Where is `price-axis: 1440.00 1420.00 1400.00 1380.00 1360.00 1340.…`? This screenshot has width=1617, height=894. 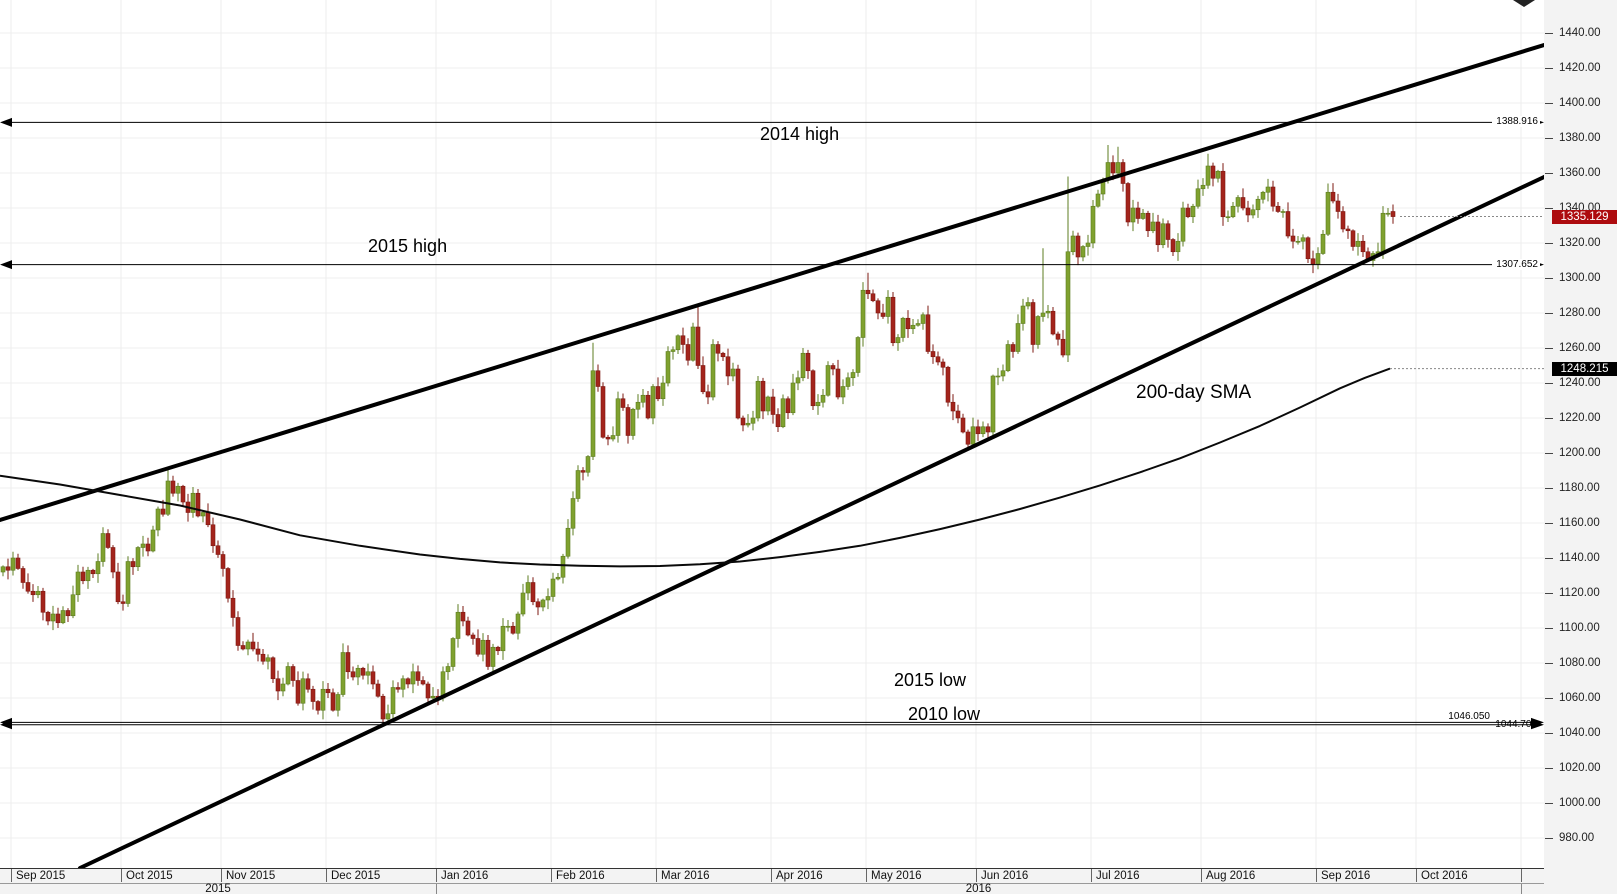 price-axis: 1440.00 1420.00 1400.00 1380.00 1360.00 1340.… is located at coordinates (1580, 447).